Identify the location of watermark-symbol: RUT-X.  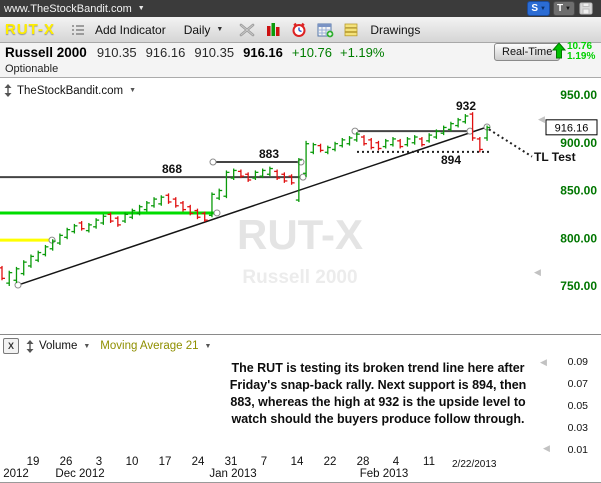
(300, 234).